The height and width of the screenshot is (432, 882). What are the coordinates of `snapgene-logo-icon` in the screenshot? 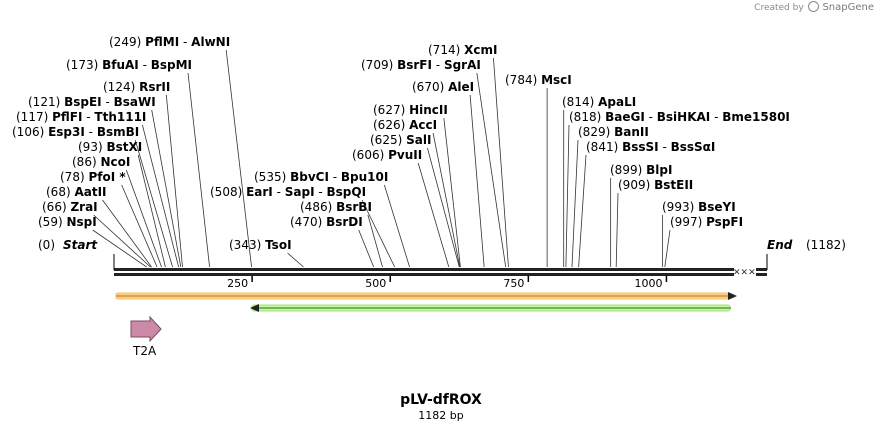 It's located at (813, 6).